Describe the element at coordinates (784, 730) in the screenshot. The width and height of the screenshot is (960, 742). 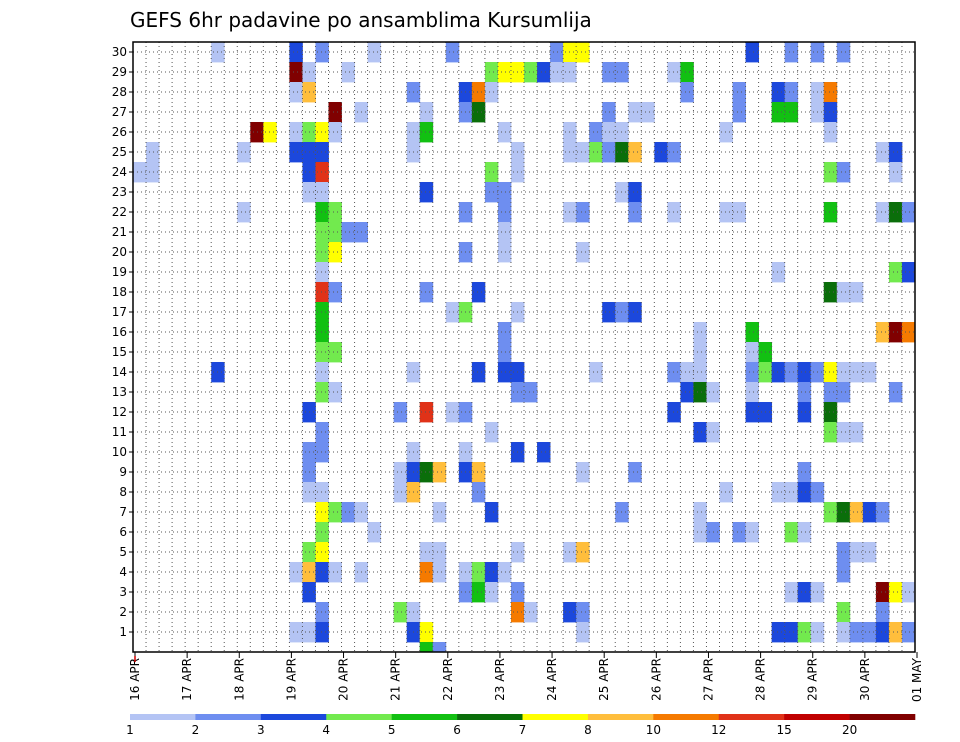
I see `colorbar-label: 15` at that location.